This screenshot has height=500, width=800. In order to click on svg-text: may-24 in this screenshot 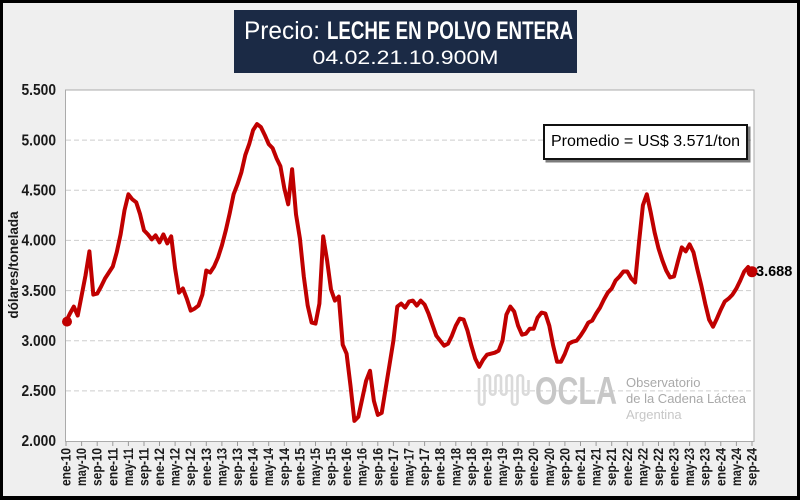, I will do `click(736, 467)`.